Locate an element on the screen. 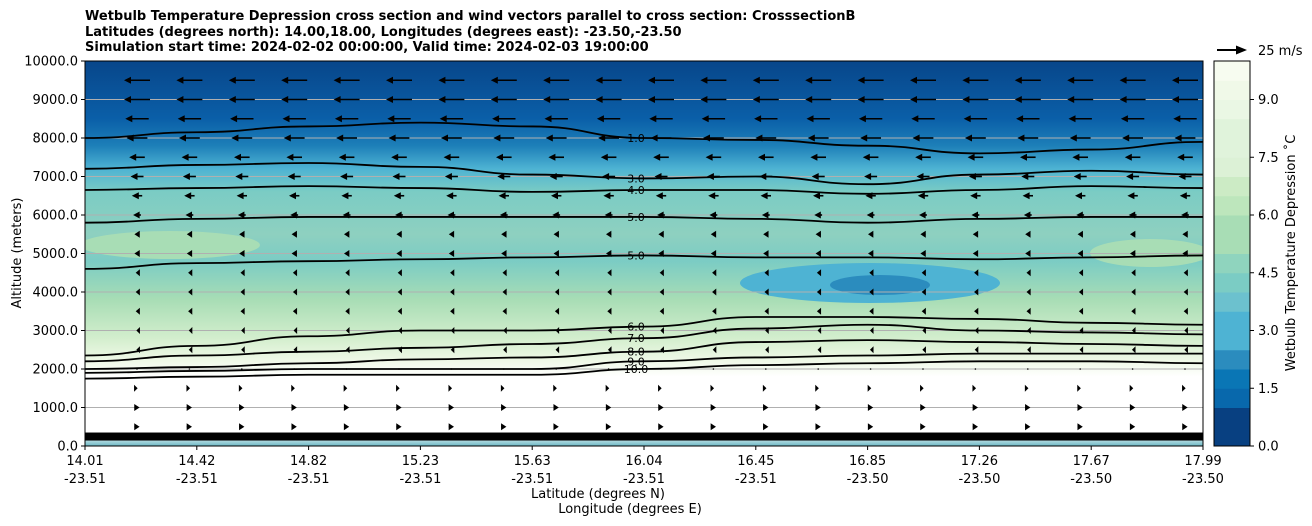  x-tick-lat: 17.26 is located at coordinates (979, 461).